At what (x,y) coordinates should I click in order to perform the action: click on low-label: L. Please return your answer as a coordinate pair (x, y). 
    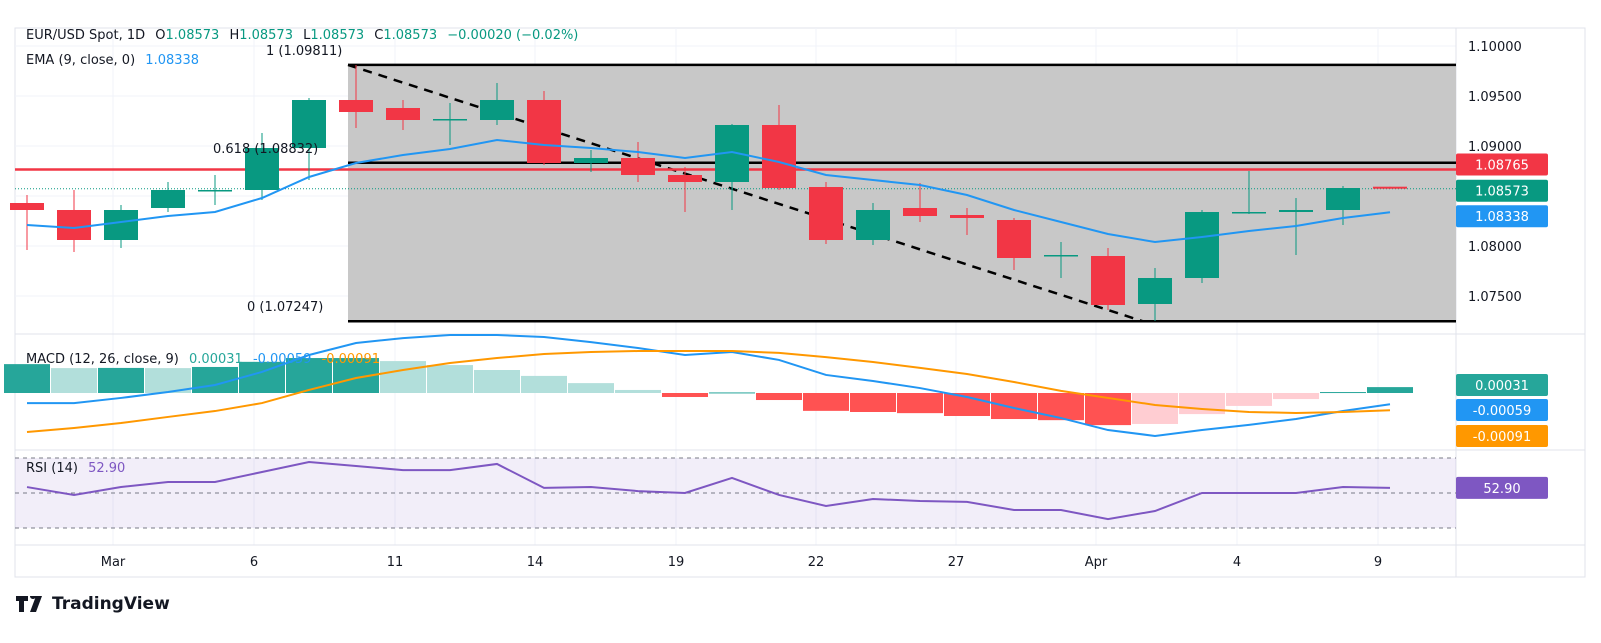
    Looking at the image, I should click on (307, 35).